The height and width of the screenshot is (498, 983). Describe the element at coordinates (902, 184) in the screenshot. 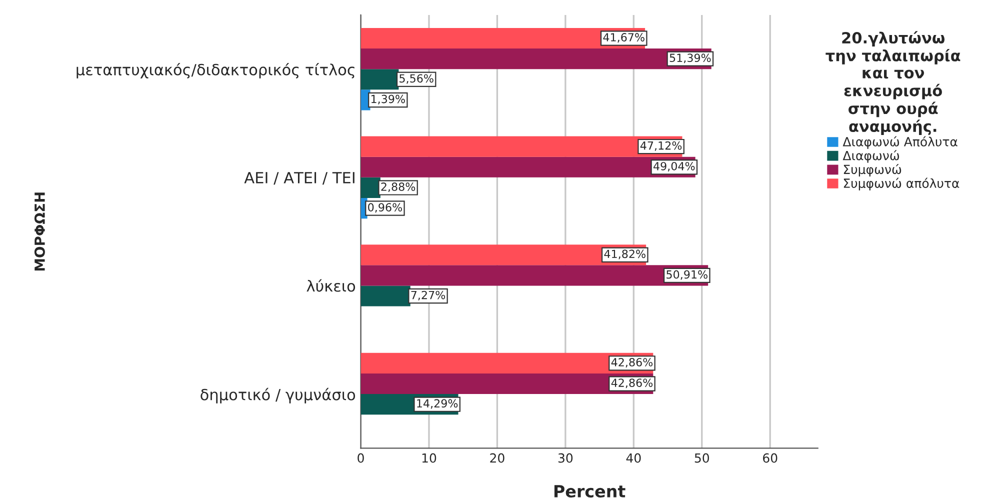

I see `legend-label: Συμφωνώ απόλυτα` at that location.